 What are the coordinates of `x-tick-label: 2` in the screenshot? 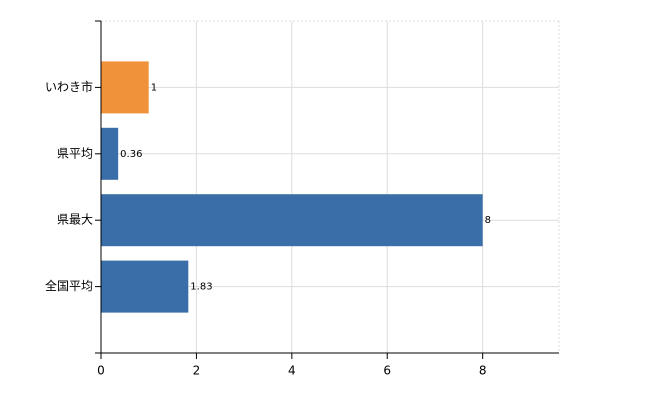 It's located at (197, 371).